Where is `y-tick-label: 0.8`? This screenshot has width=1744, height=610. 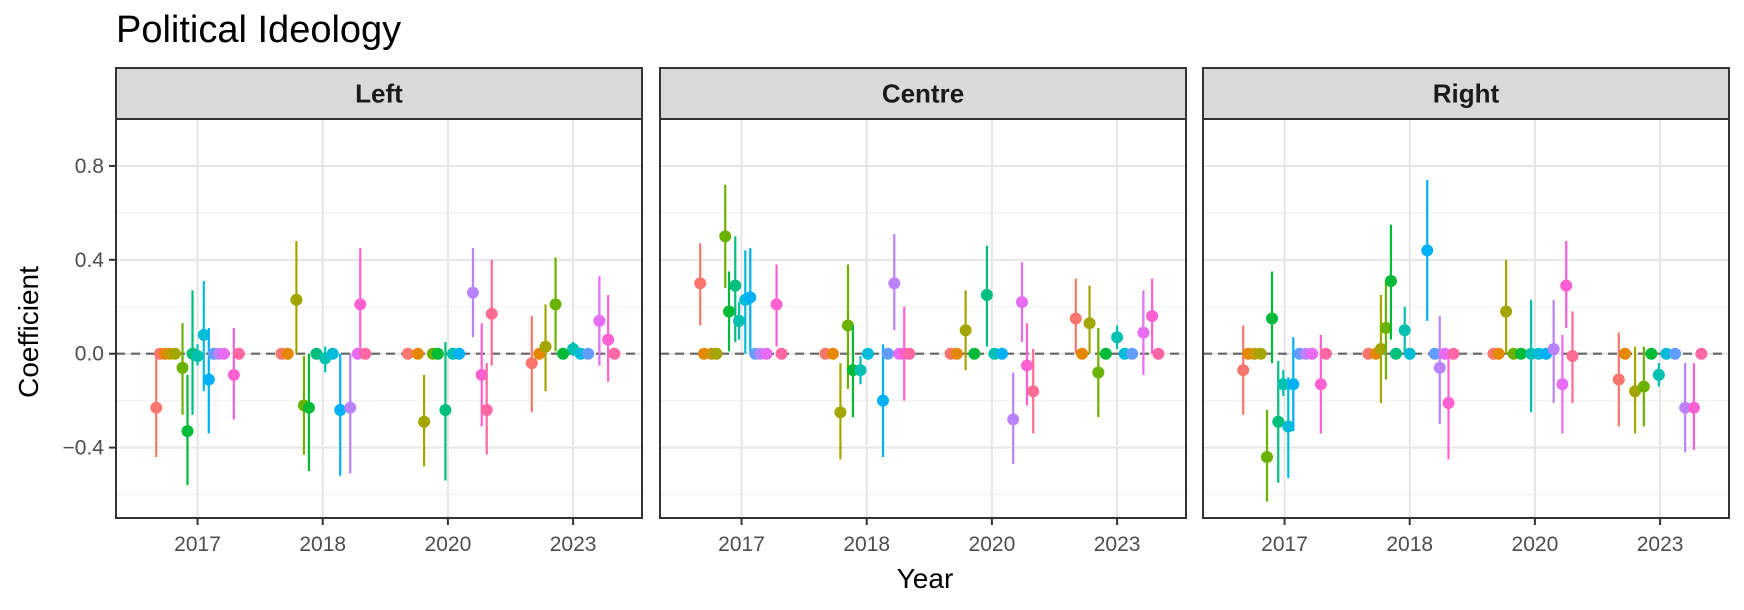 y-tick-label: 0.8 is located at coordinates (89, 166).